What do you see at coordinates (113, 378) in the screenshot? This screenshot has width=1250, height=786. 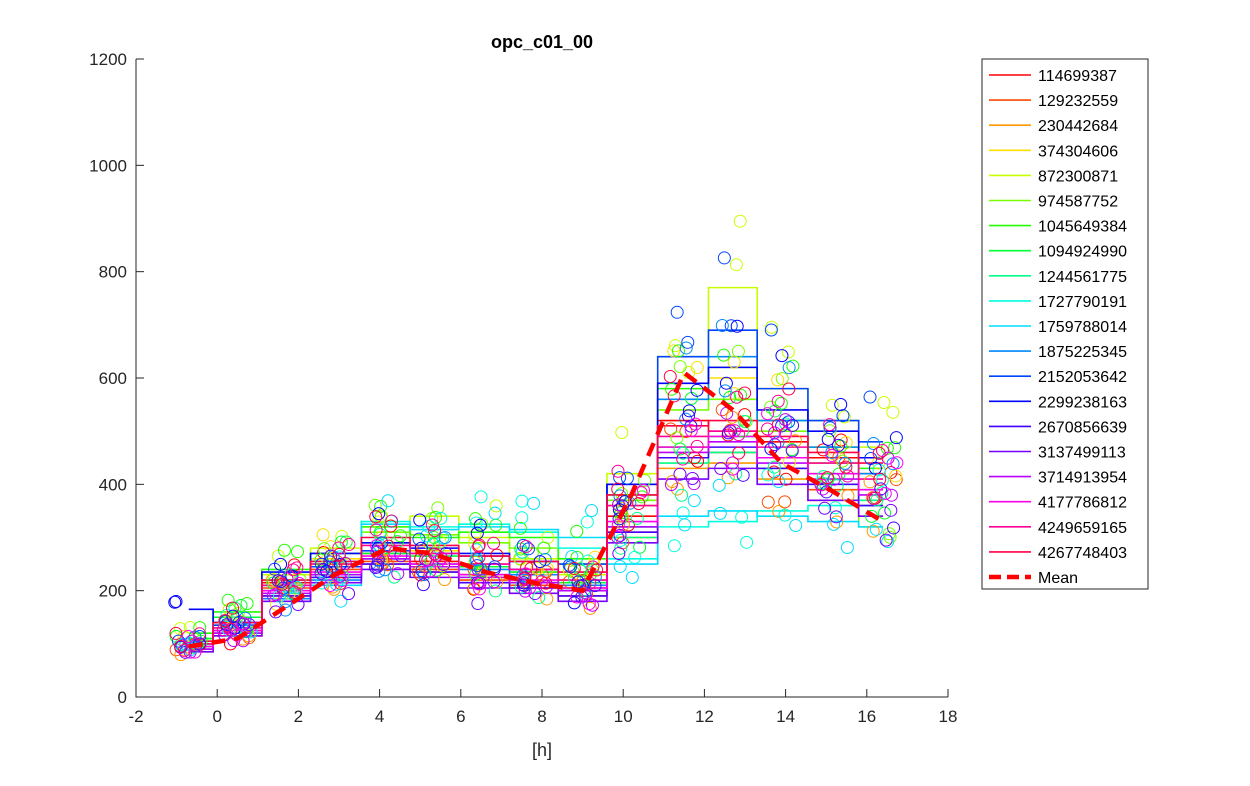 I see `y-tick-label: 600` at bounding box center [113, 378].